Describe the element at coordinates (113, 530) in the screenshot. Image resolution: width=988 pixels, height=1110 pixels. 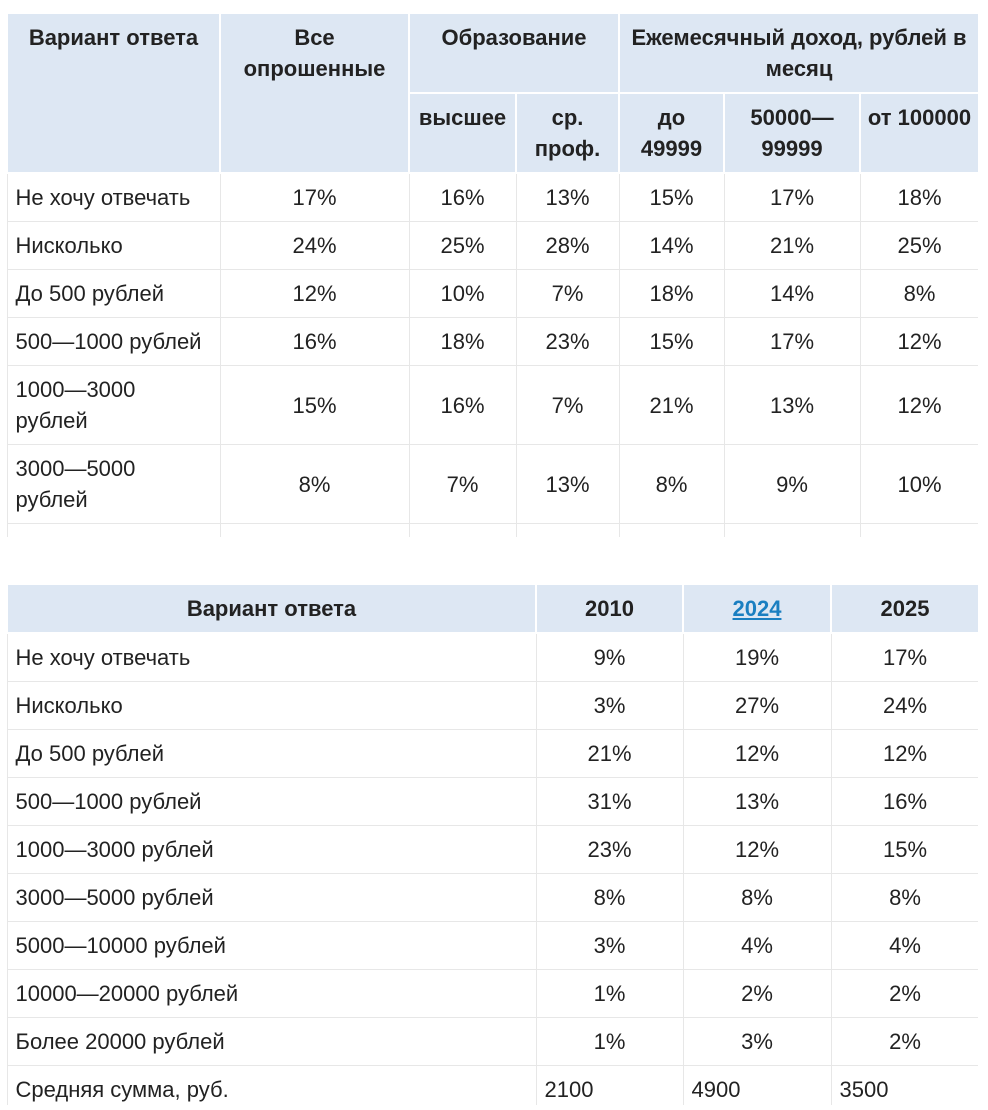
I see `row-label: 5000—10000` at that location.